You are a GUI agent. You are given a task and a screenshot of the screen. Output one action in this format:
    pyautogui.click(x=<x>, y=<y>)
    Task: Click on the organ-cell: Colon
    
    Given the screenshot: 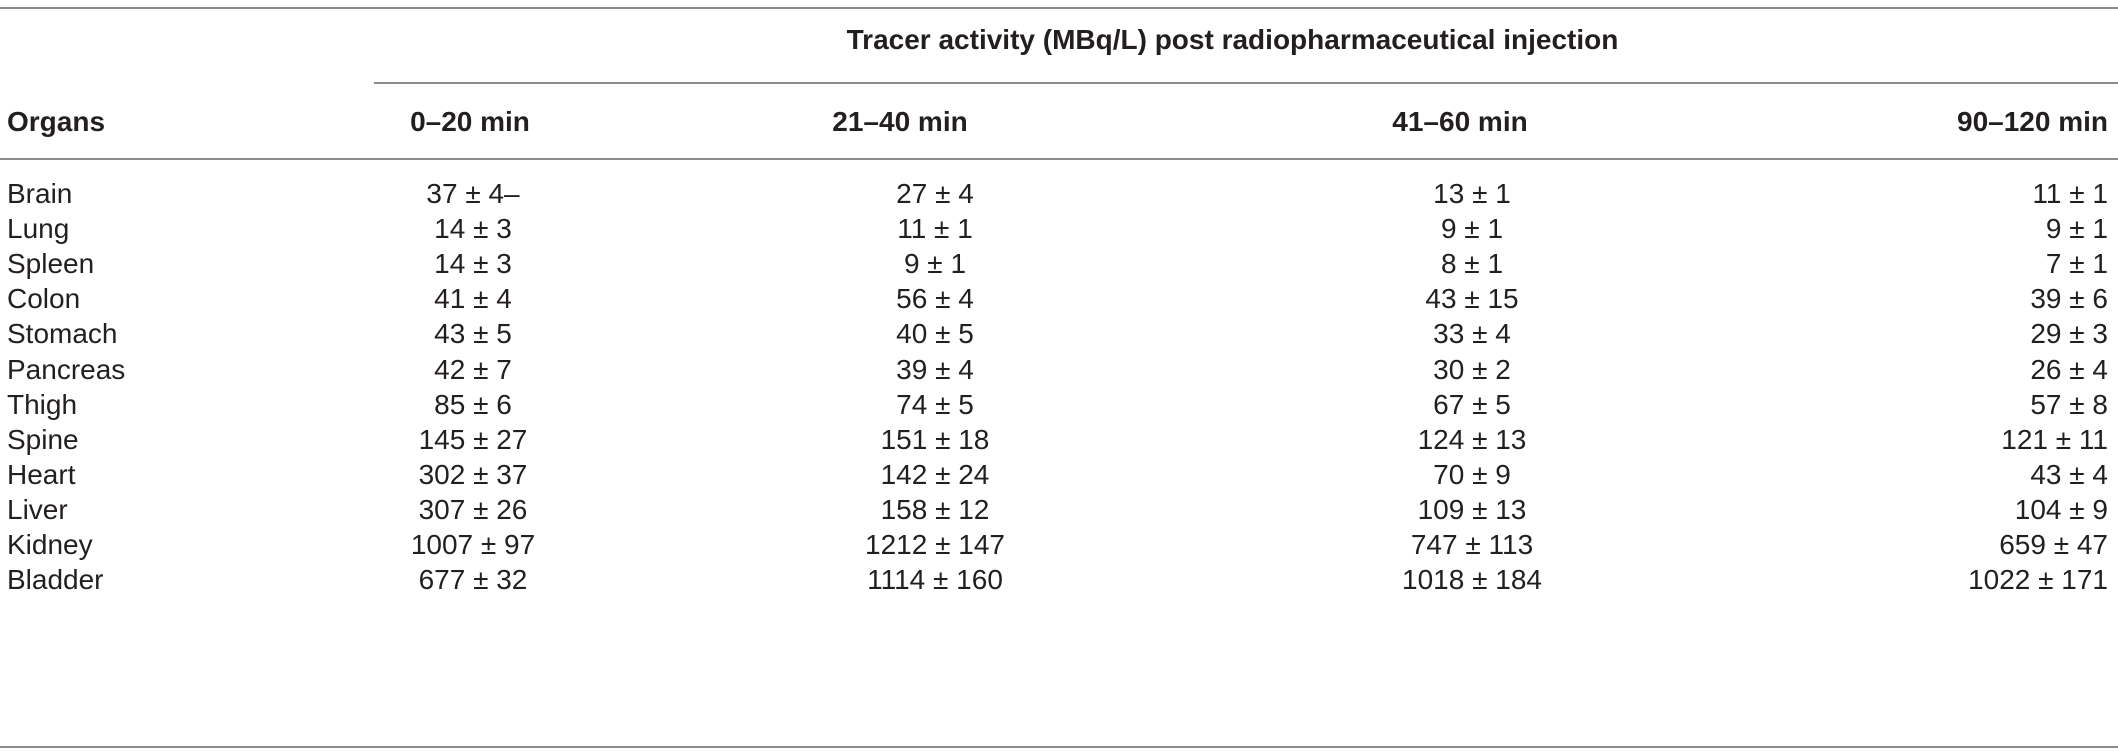 What is the action you would take?
    pyautogui.click(x=44, y=298)
    